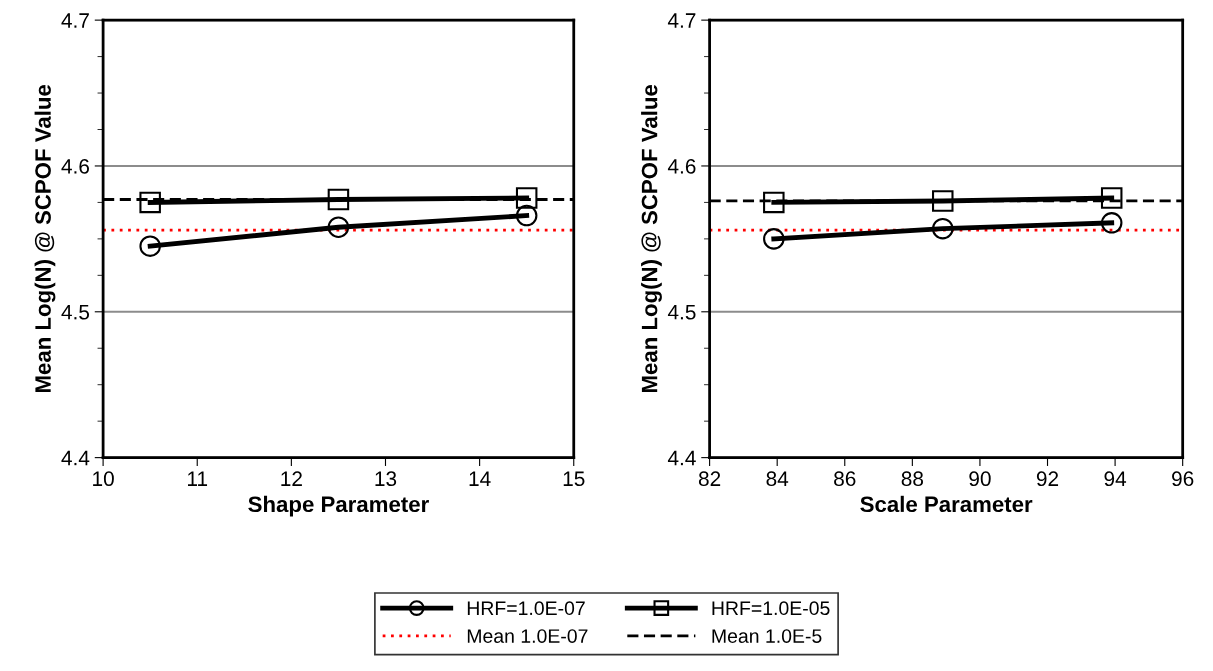 The image size is (1213, 671). What do you see at coordinates (777, 479) in the screenshot?
I see `x-tick-label: 84` at bounding box center [777, 479].